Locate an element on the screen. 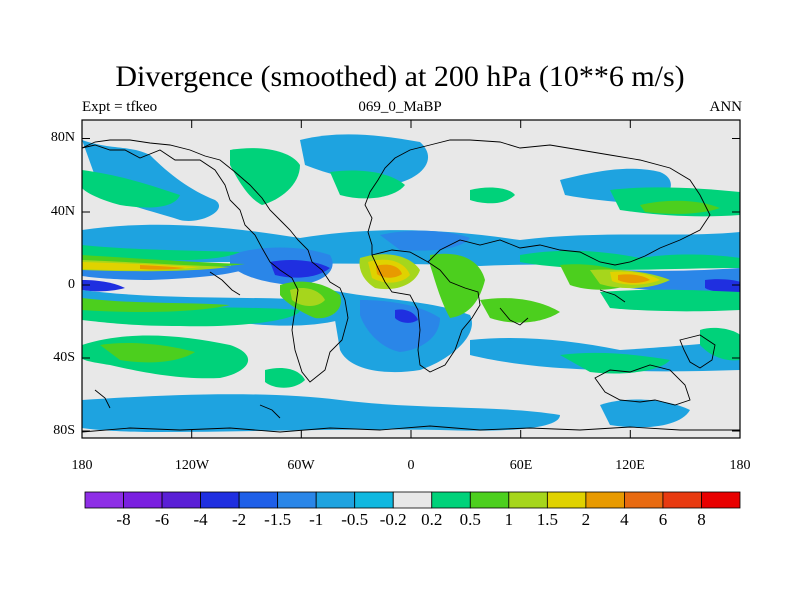 This screenshot has width=800, height=600. very-strong-divergence-regions is located at coordinates (395, 273).